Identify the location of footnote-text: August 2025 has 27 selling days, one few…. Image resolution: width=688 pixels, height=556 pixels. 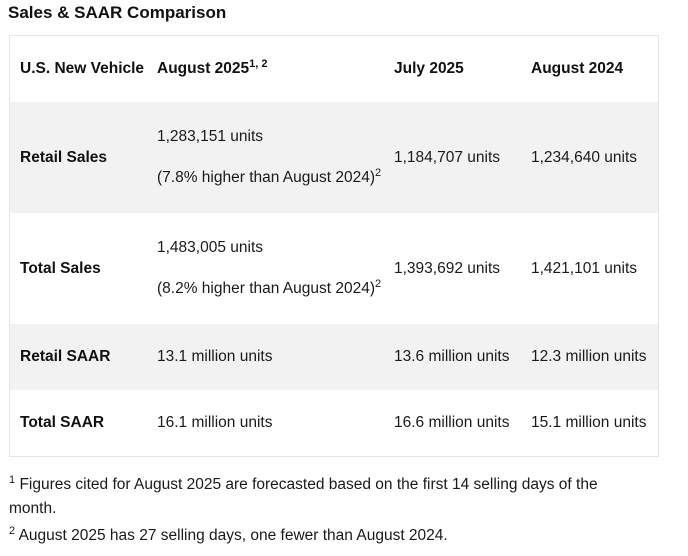
(233, 535).